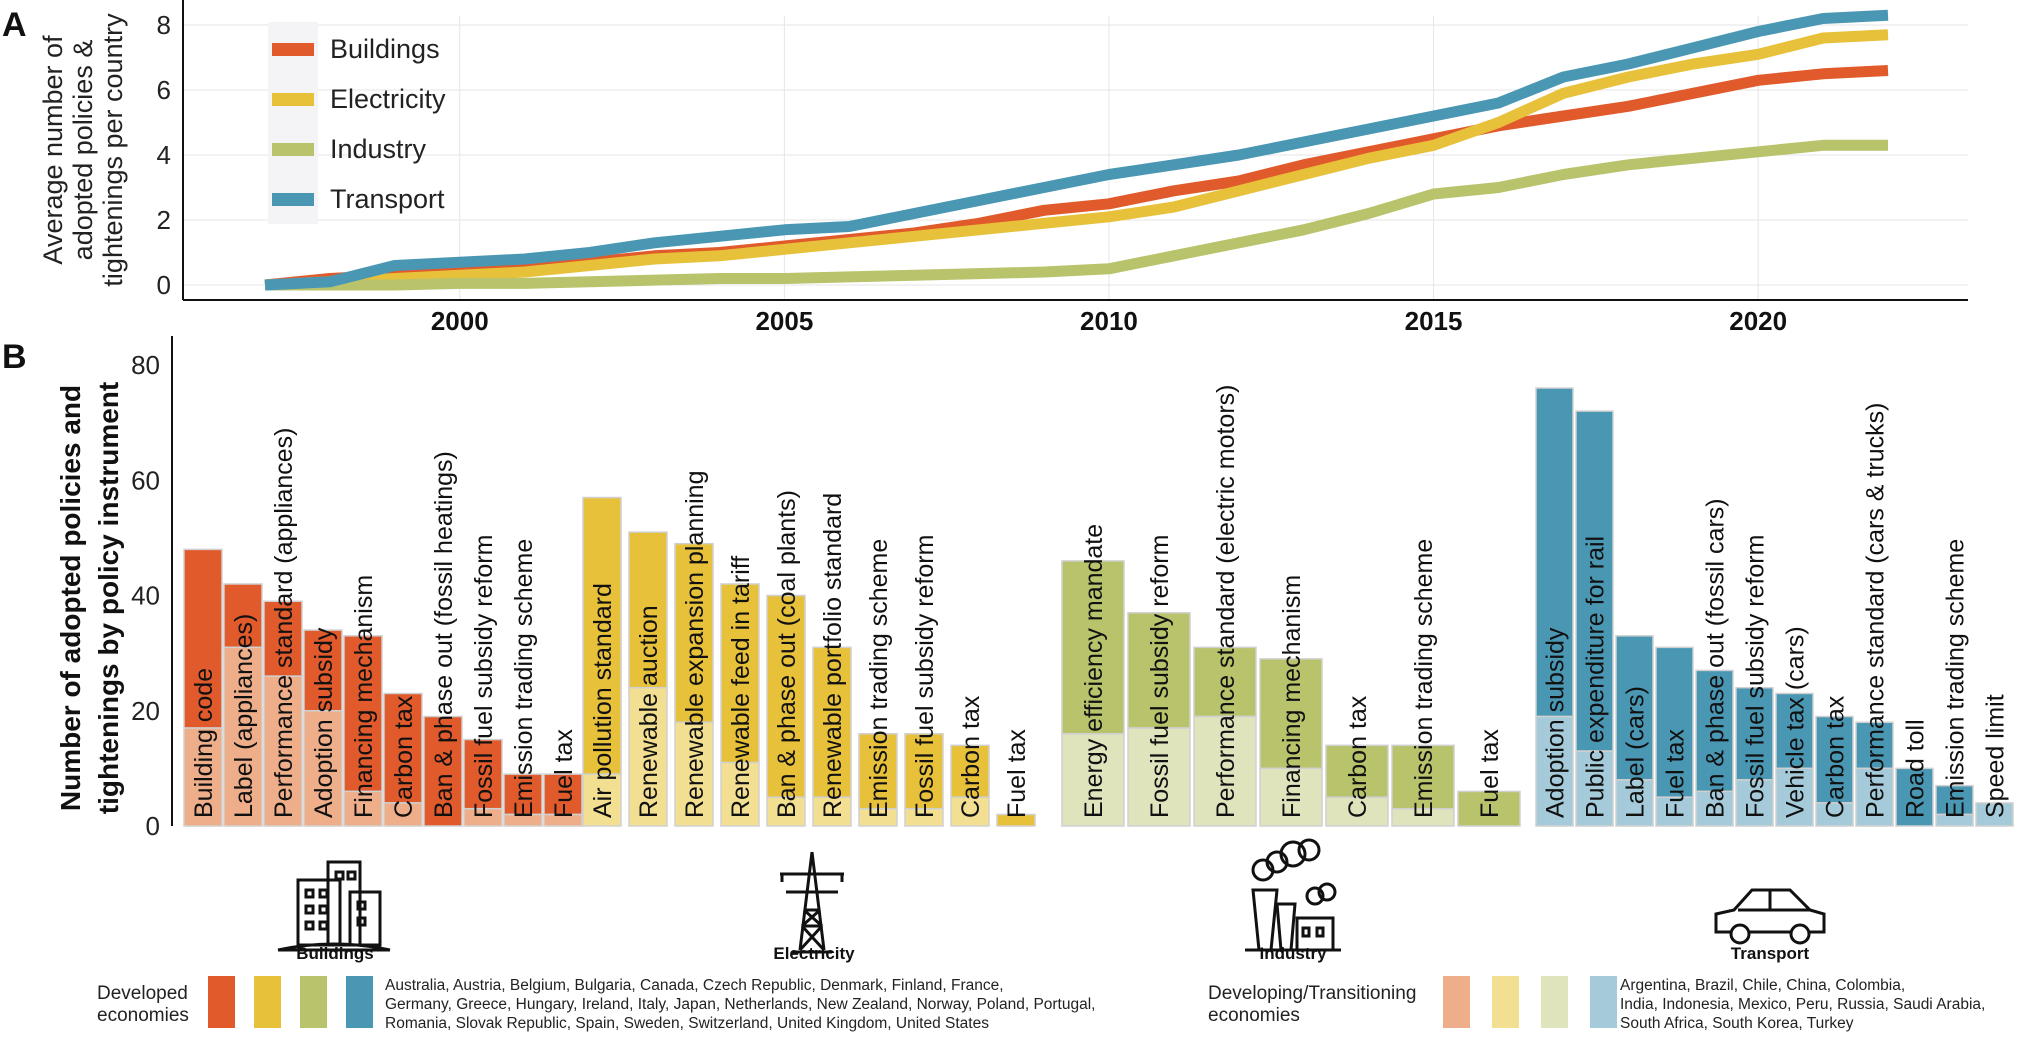 This screenshot has height=1050, width=2018. What do you see at coordinates (267, 1002) in the screenshot?
I see `swatch-developed-electricity` at bounding box center [267, 1002].